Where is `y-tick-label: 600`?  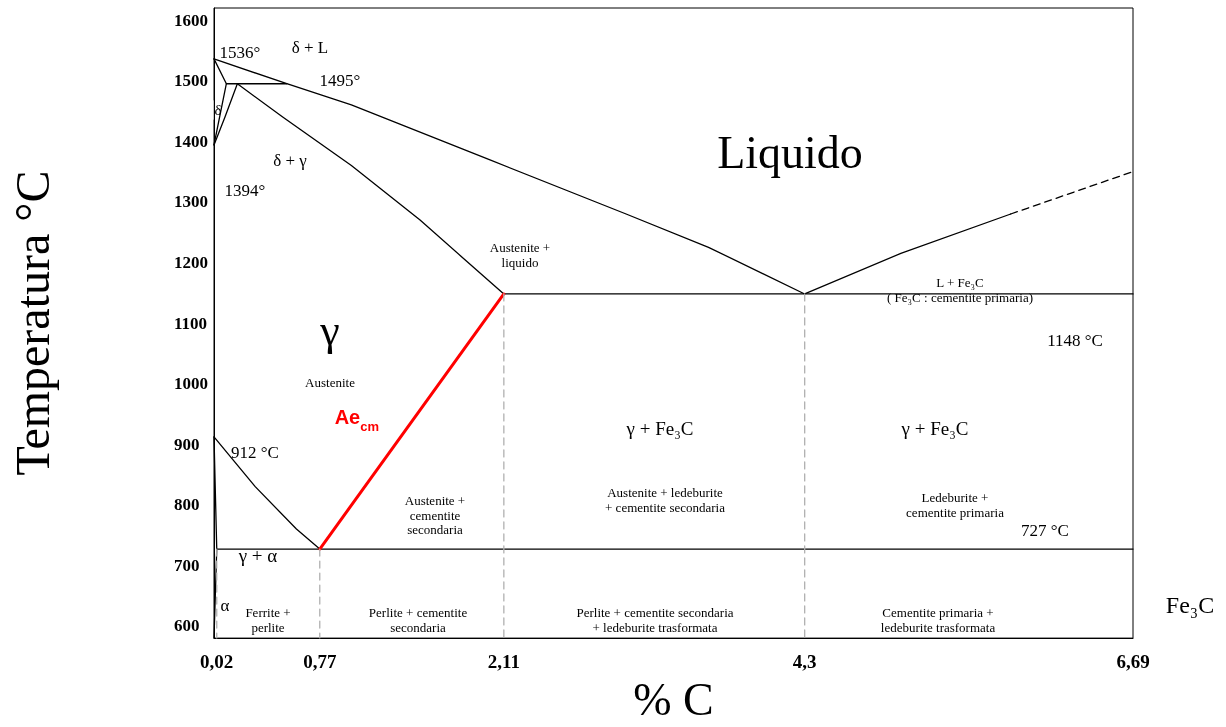
y-tick-label: 600 is located at coordinates (187, 626).